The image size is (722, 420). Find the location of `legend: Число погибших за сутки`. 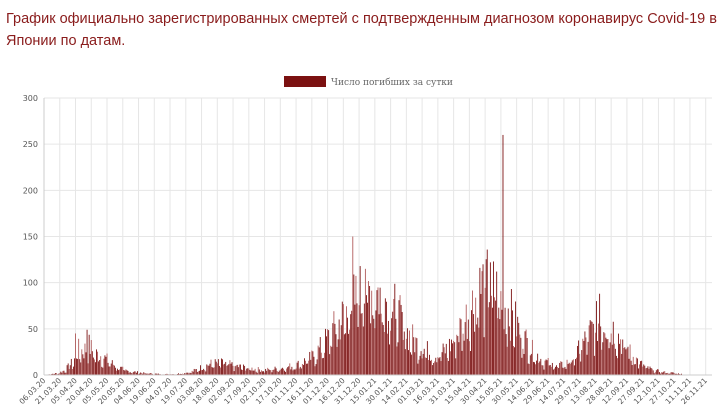

legend: Число погибших за сутки is located at coordinates (368, 82).